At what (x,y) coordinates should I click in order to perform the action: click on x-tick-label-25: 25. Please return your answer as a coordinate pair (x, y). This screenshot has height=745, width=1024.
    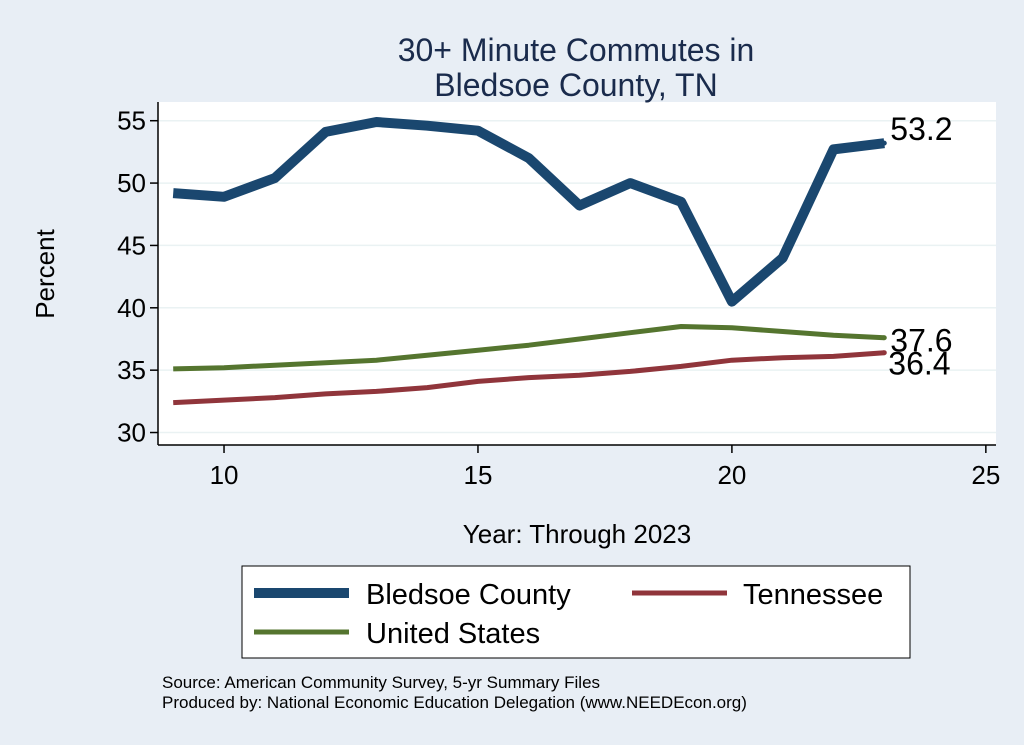
    Looking at the image, I should click on (985, 475).